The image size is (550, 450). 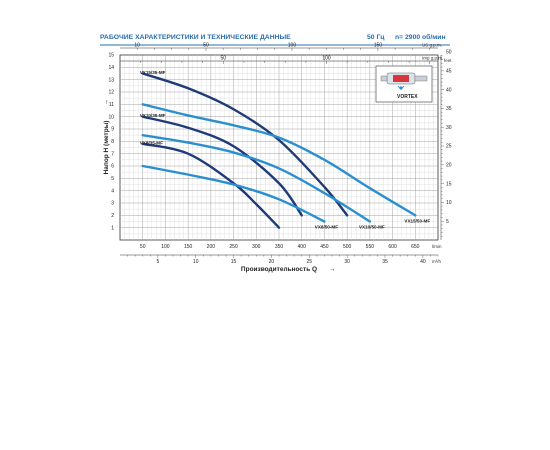 I want to click on m3h-tick-label: 25, so click(x=310, y=262).